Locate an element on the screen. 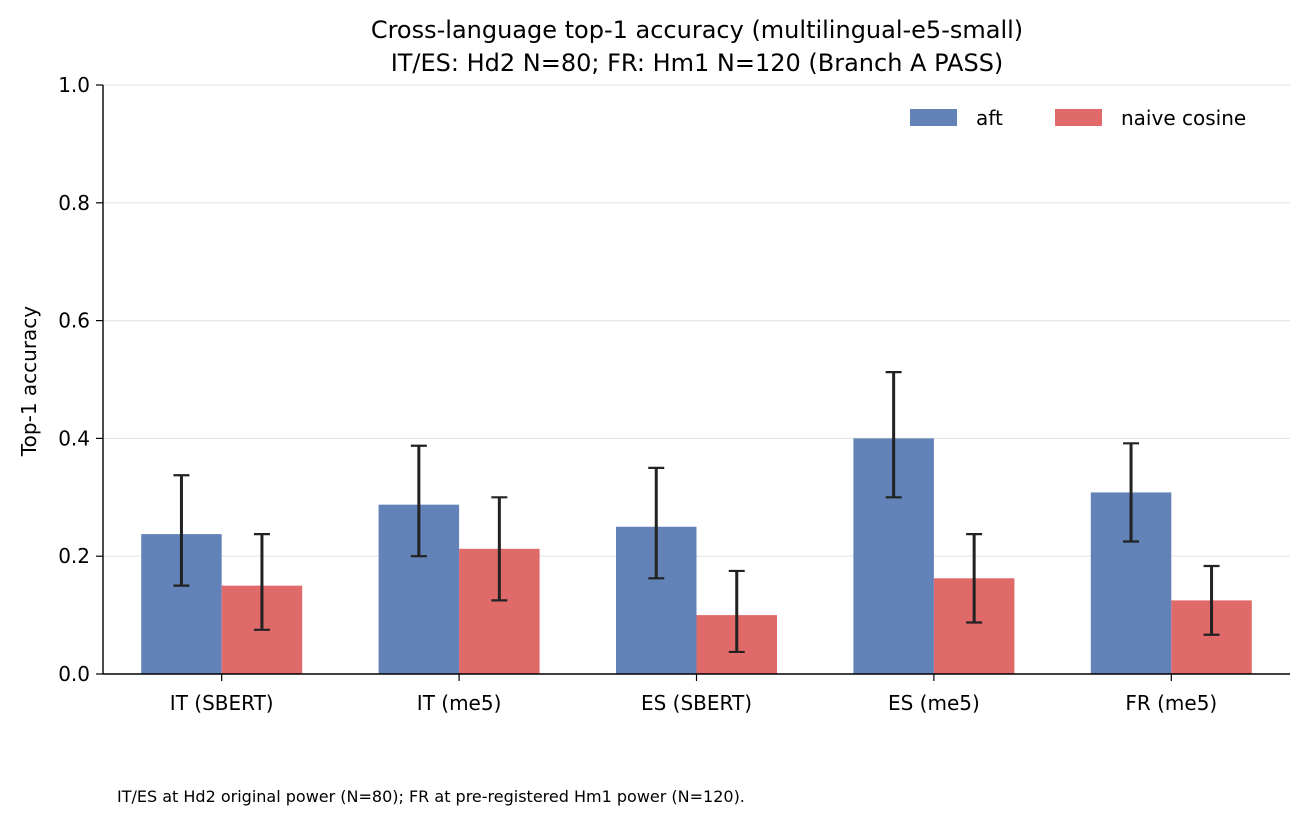 The height and width of the screenshot is (825, 1307). y-axis-label: Top-1 accuracy is located at coordinates (29, 381).